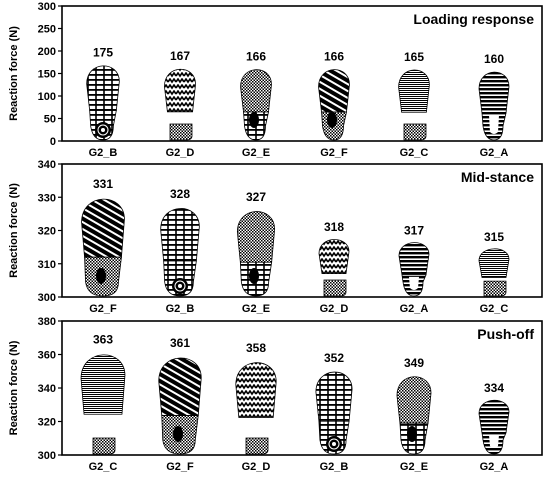 The width and height of the screenshot is (550, 478). I want to click on data-label: 363, so click(103, 339).